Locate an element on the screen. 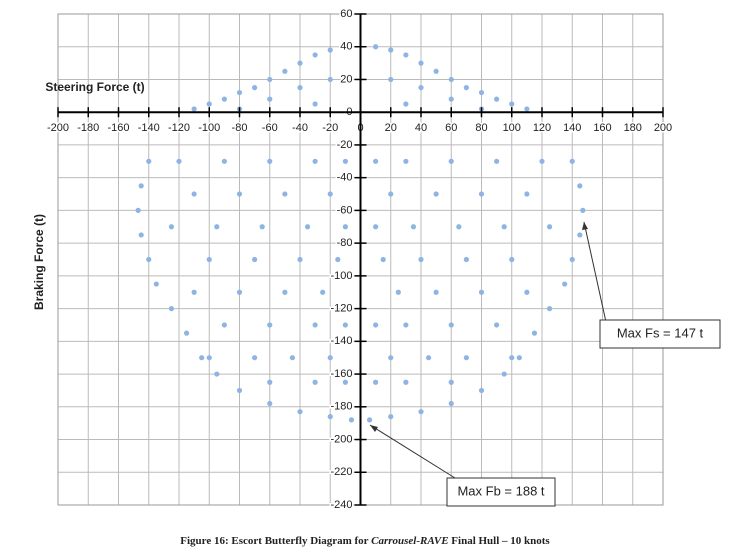  x-tick-label: -20 is located at coordinates (330, 128).